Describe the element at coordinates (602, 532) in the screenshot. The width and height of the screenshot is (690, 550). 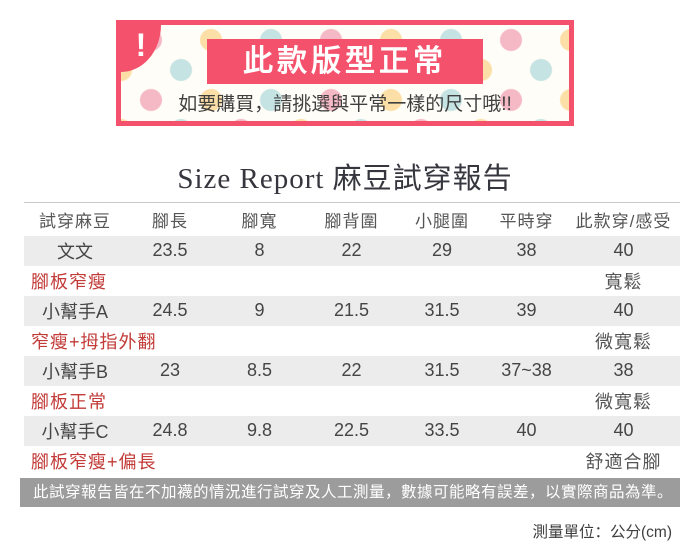
I see `measurement-unit-note: 測量單位：公分(cm)` at that location.